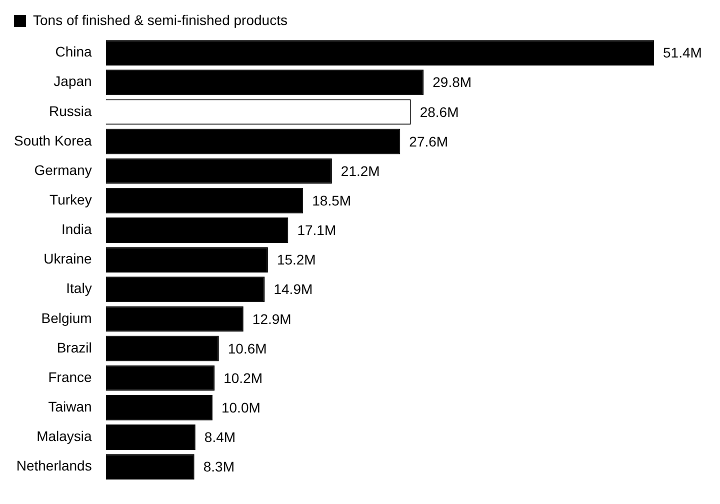  I want to click on y-tick-label: Germany, so click(63, 170).